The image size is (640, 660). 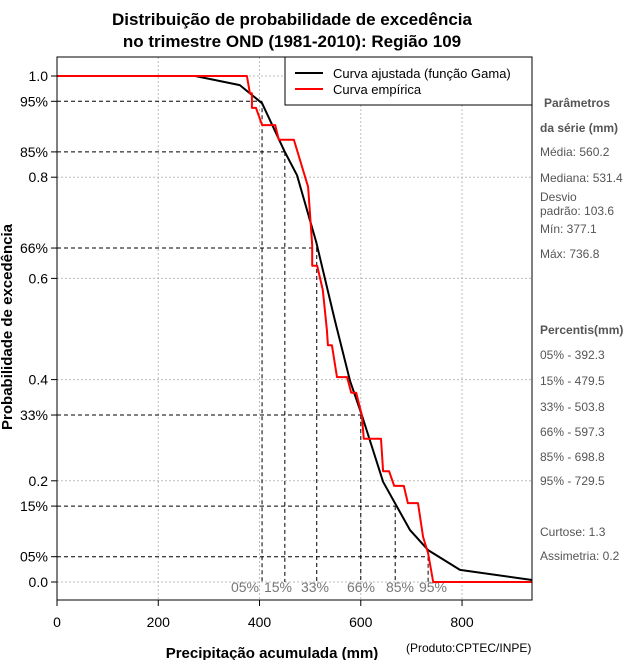 What do you see at coordinates (422, 73) in the screenshot?
I see `legend-label-fitted: Curva ajustada (função Gama)` at bounding box center [422, 73].